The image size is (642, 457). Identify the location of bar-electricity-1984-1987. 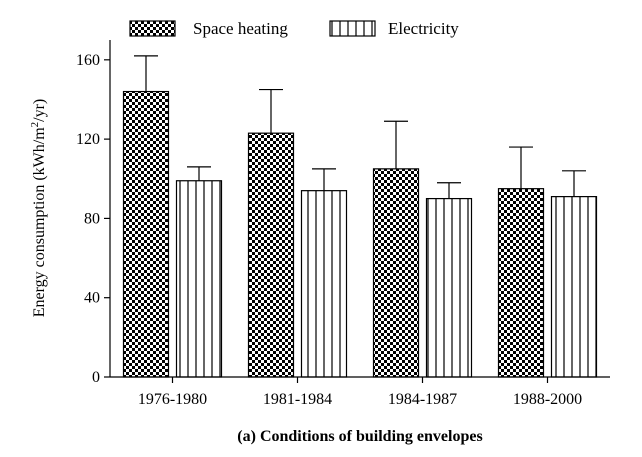
(449, 287).